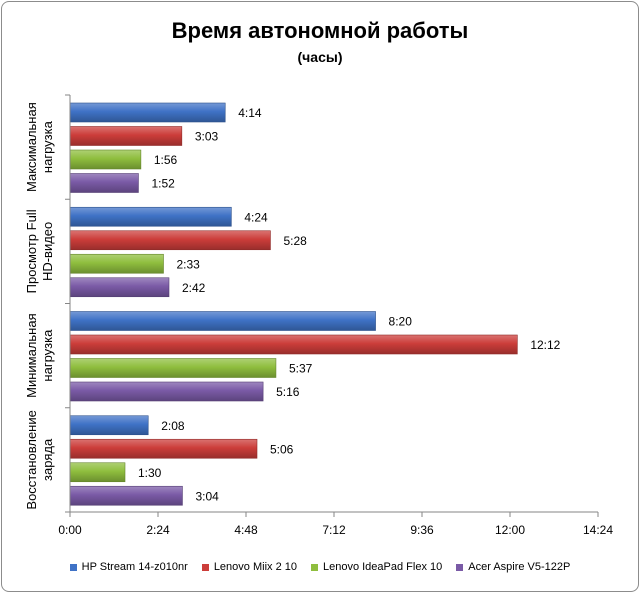 The width and height of the screenshot is (640, 593). I want to click on legend-label: HP Stream 14-z010nr, so click(134, 567).